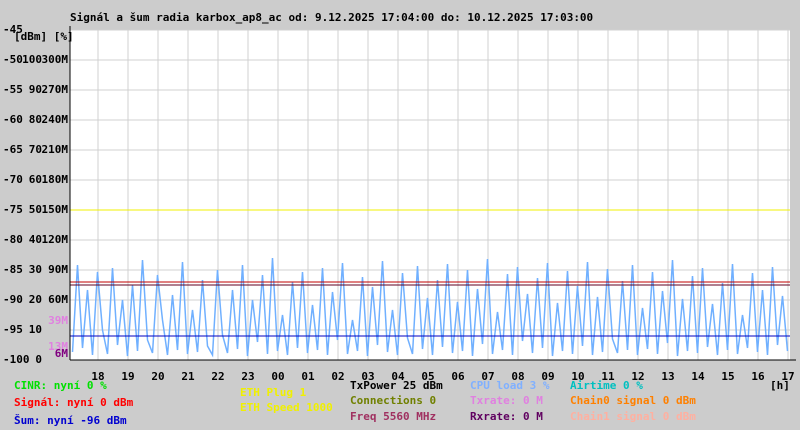  I want to click on y3-tick-label: 180M, so click(55, 179).